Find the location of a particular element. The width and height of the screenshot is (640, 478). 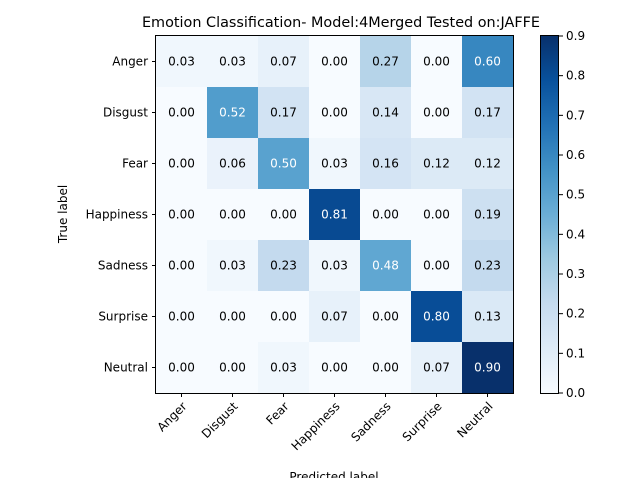

cell-value-label: 0.06 is located at coordinates (232, 164).